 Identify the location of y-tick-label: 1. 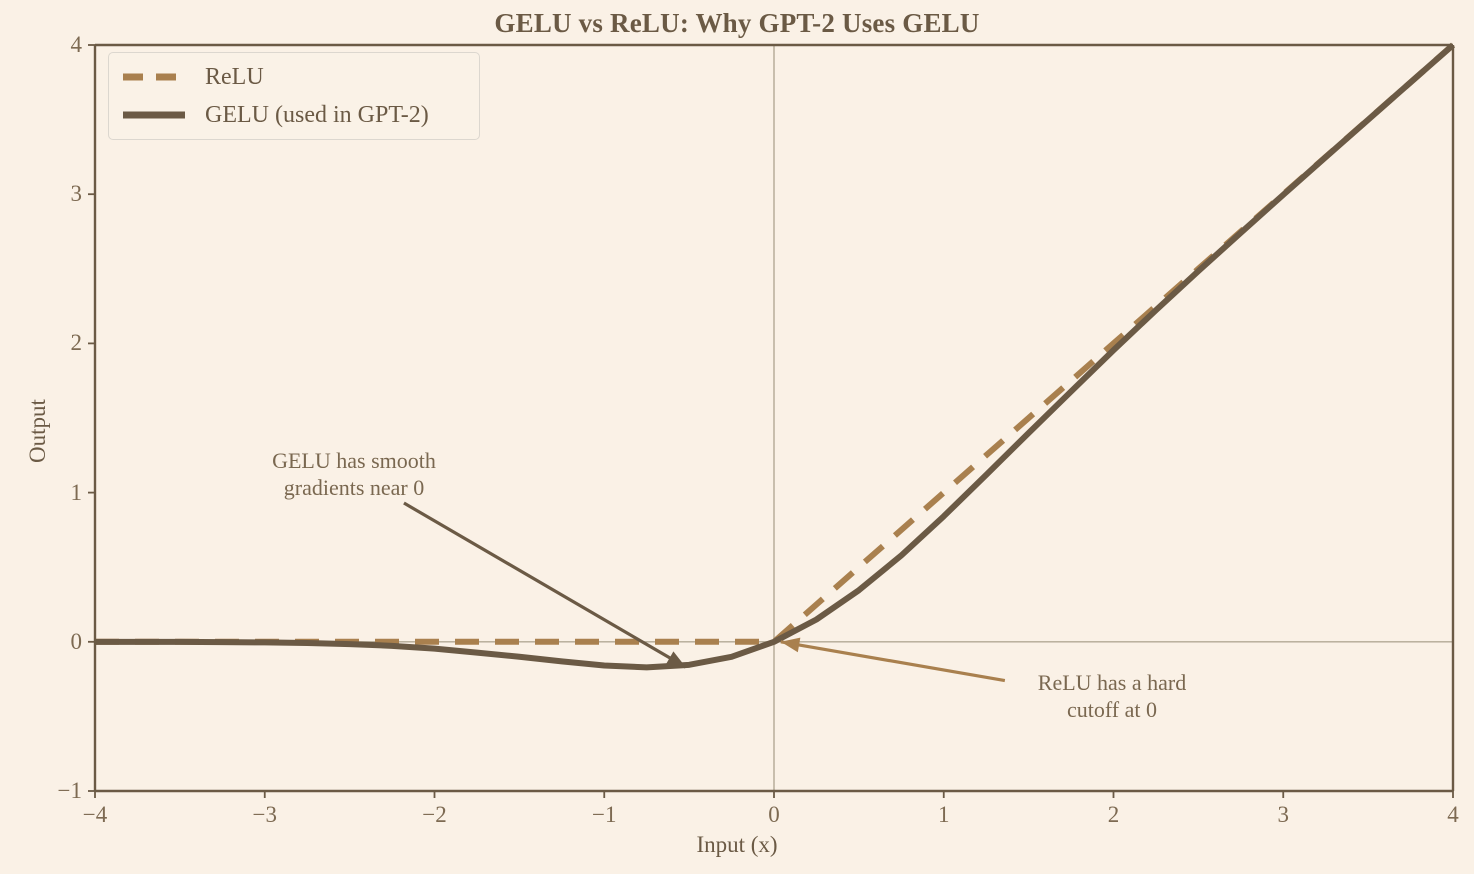
(76, 492).